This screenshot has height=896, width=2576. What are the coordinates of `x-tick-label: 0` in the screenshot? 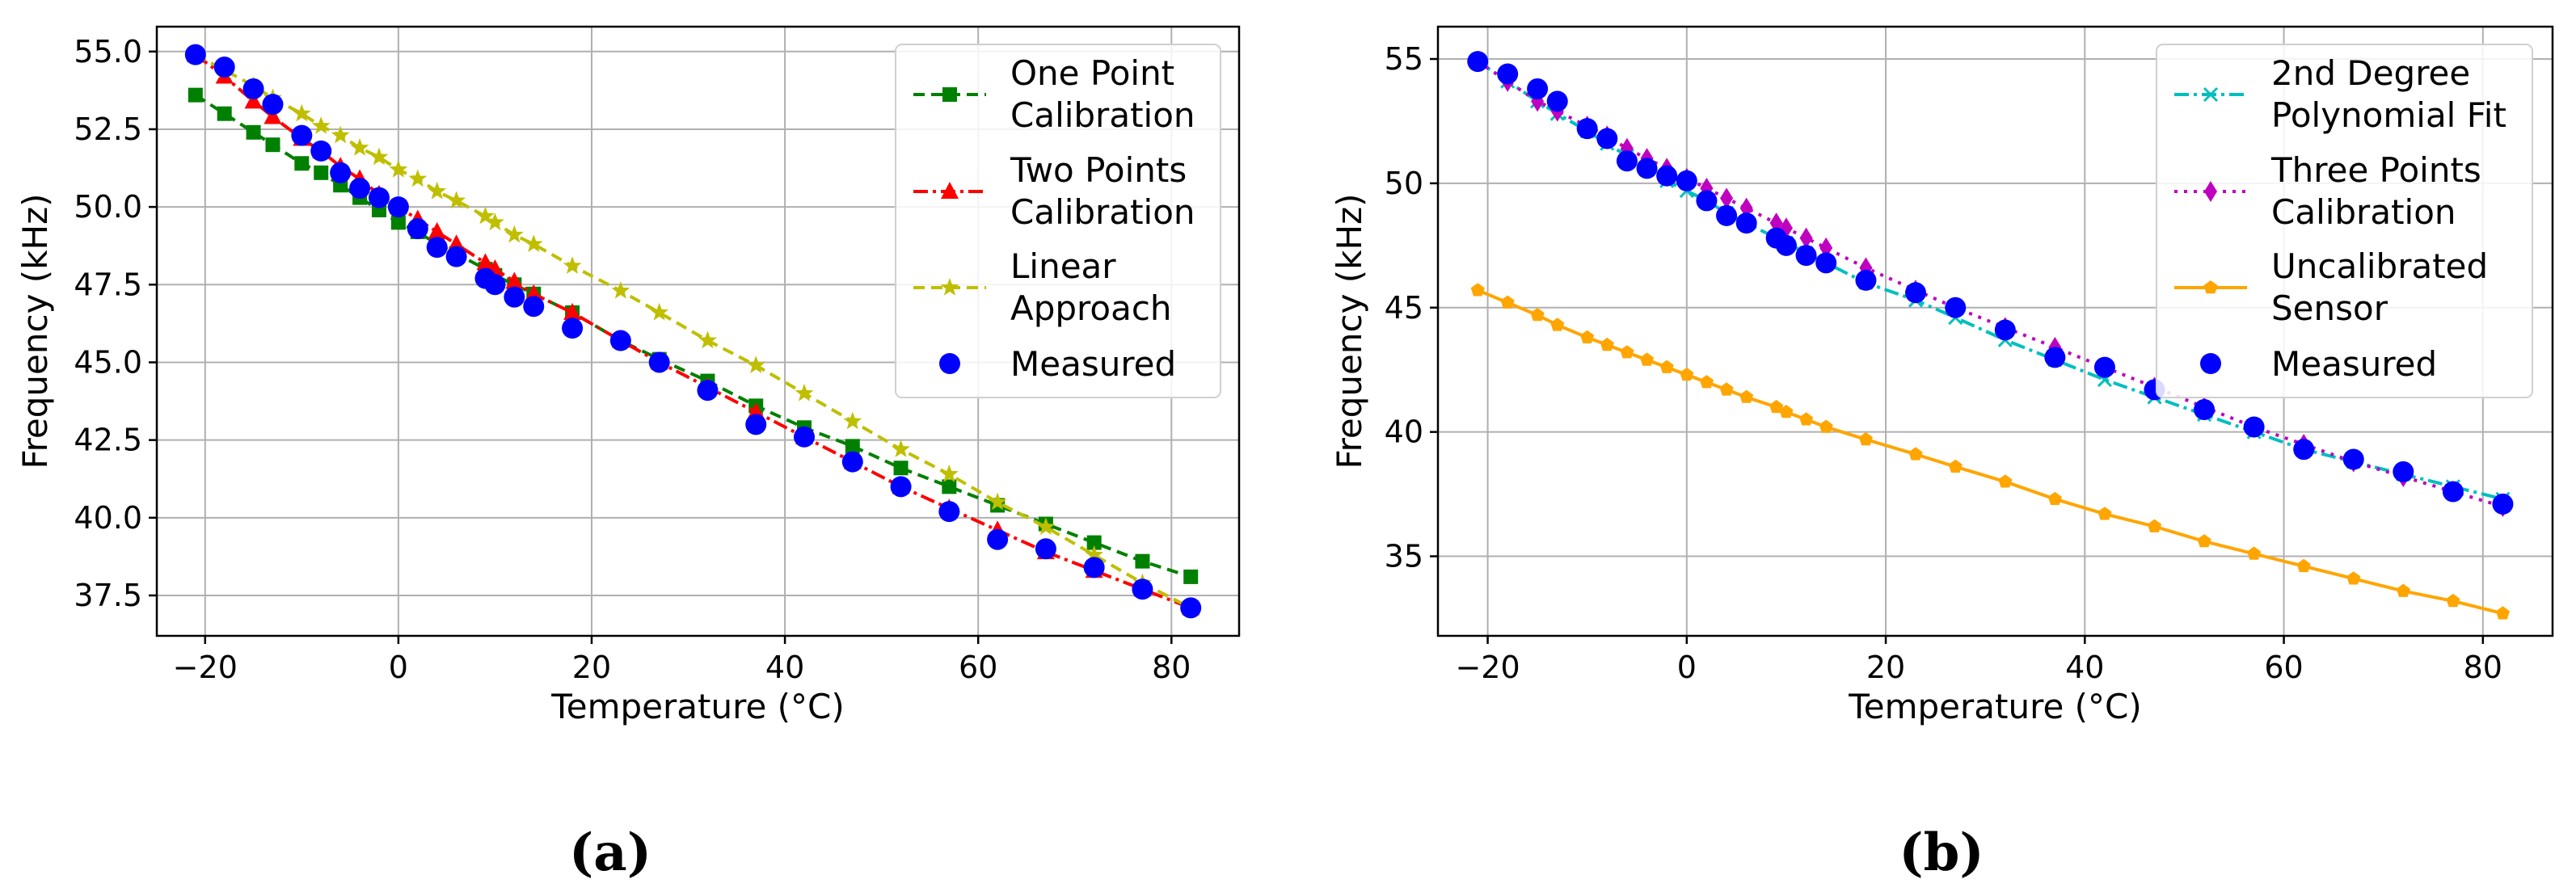 It's located at (1687, 667).